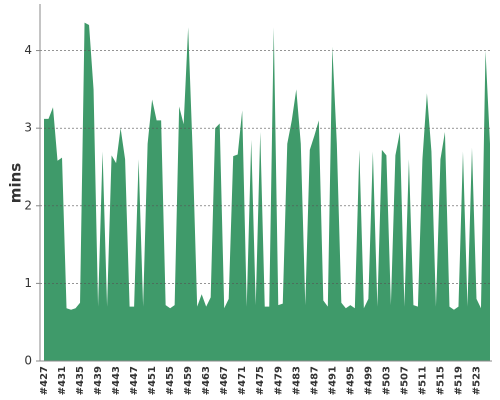  What do you see at coordinates (28, 50) in the screenshot?
I see `y-tick-label: 4` at bounding box center [28, 50].